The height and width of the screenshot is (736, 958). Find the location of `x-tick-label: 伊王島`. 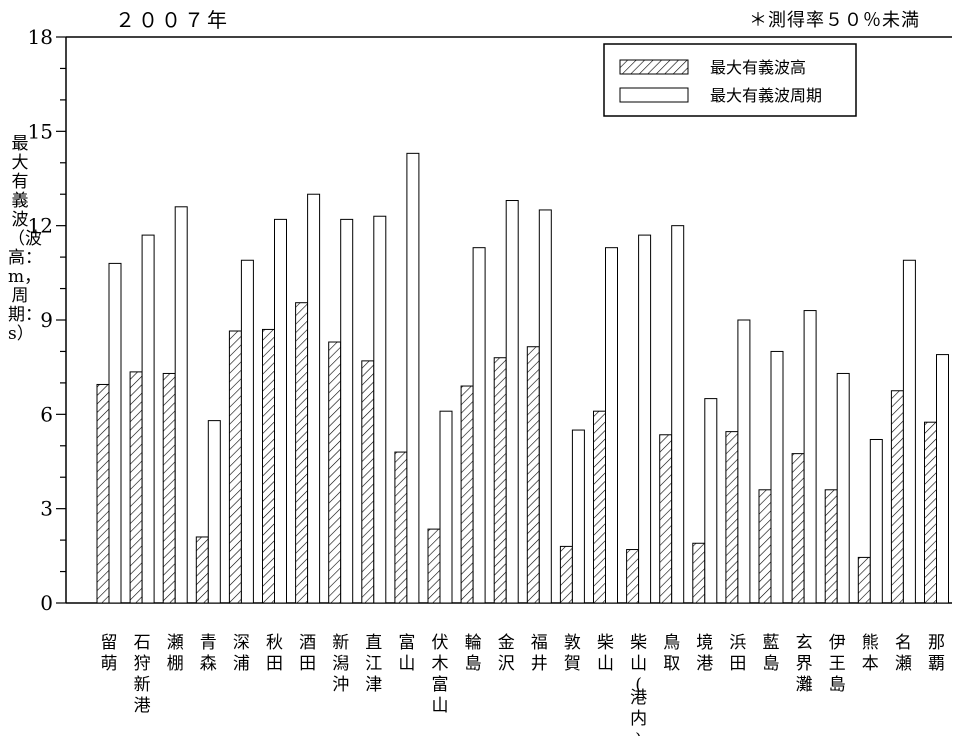

x-tick-label: 伊王島 is located at coordinates (837, 664).